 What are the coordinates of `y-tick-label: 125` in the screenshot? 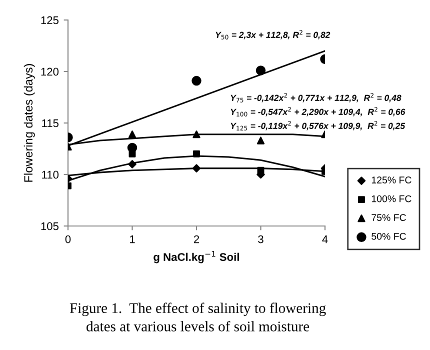 It's located at (50, 20).